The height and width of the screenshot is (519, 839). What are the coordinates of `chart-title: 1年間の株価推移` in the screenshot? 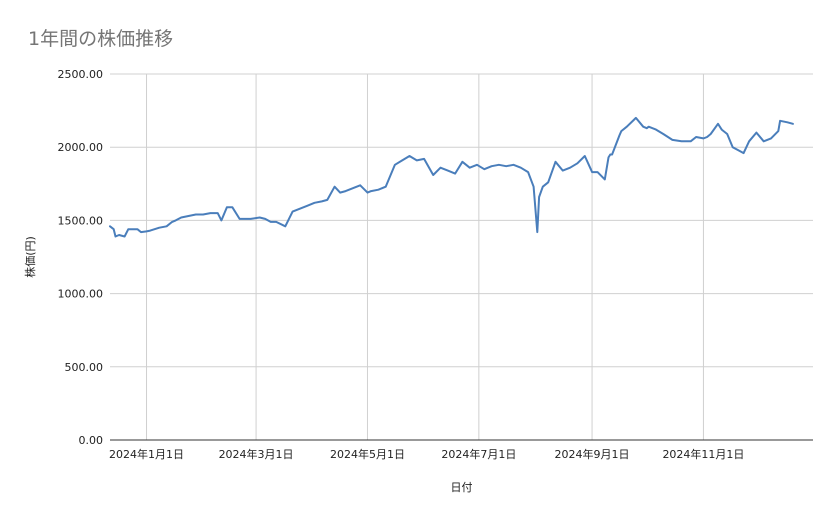 It's located at (101, 39).